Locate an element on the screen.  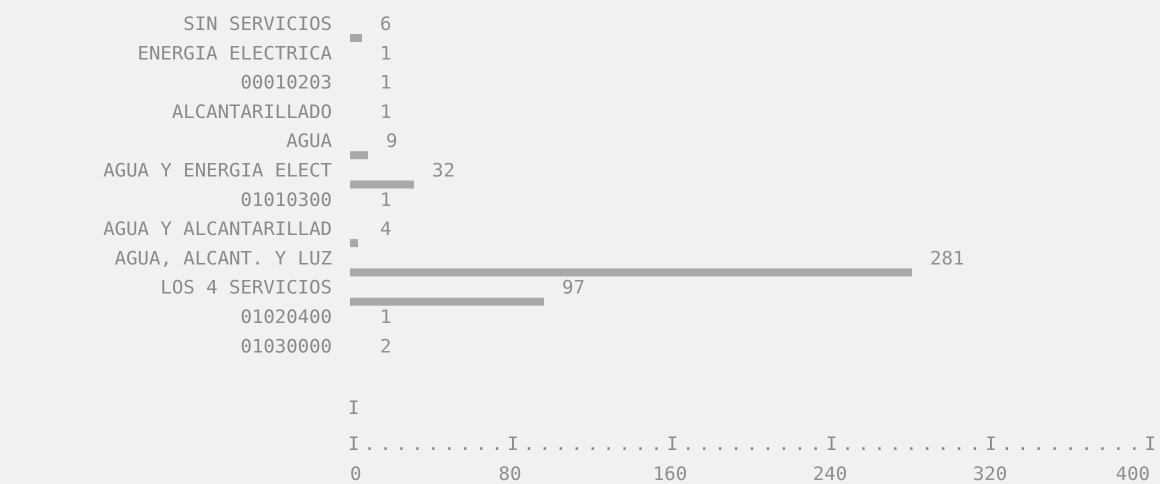
category-label: AGUA is located at coordinates (309, 141).